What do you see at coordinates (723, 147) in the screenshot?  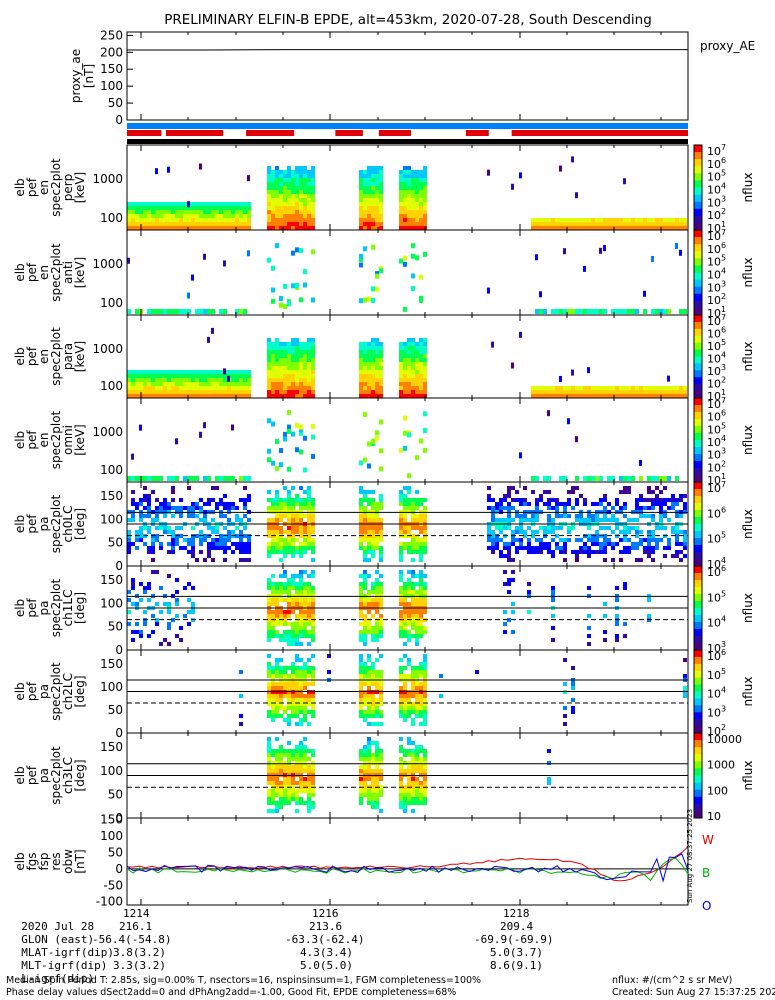 I see `colorbar-tick-exp: 7` at bounding box center [723, 147].